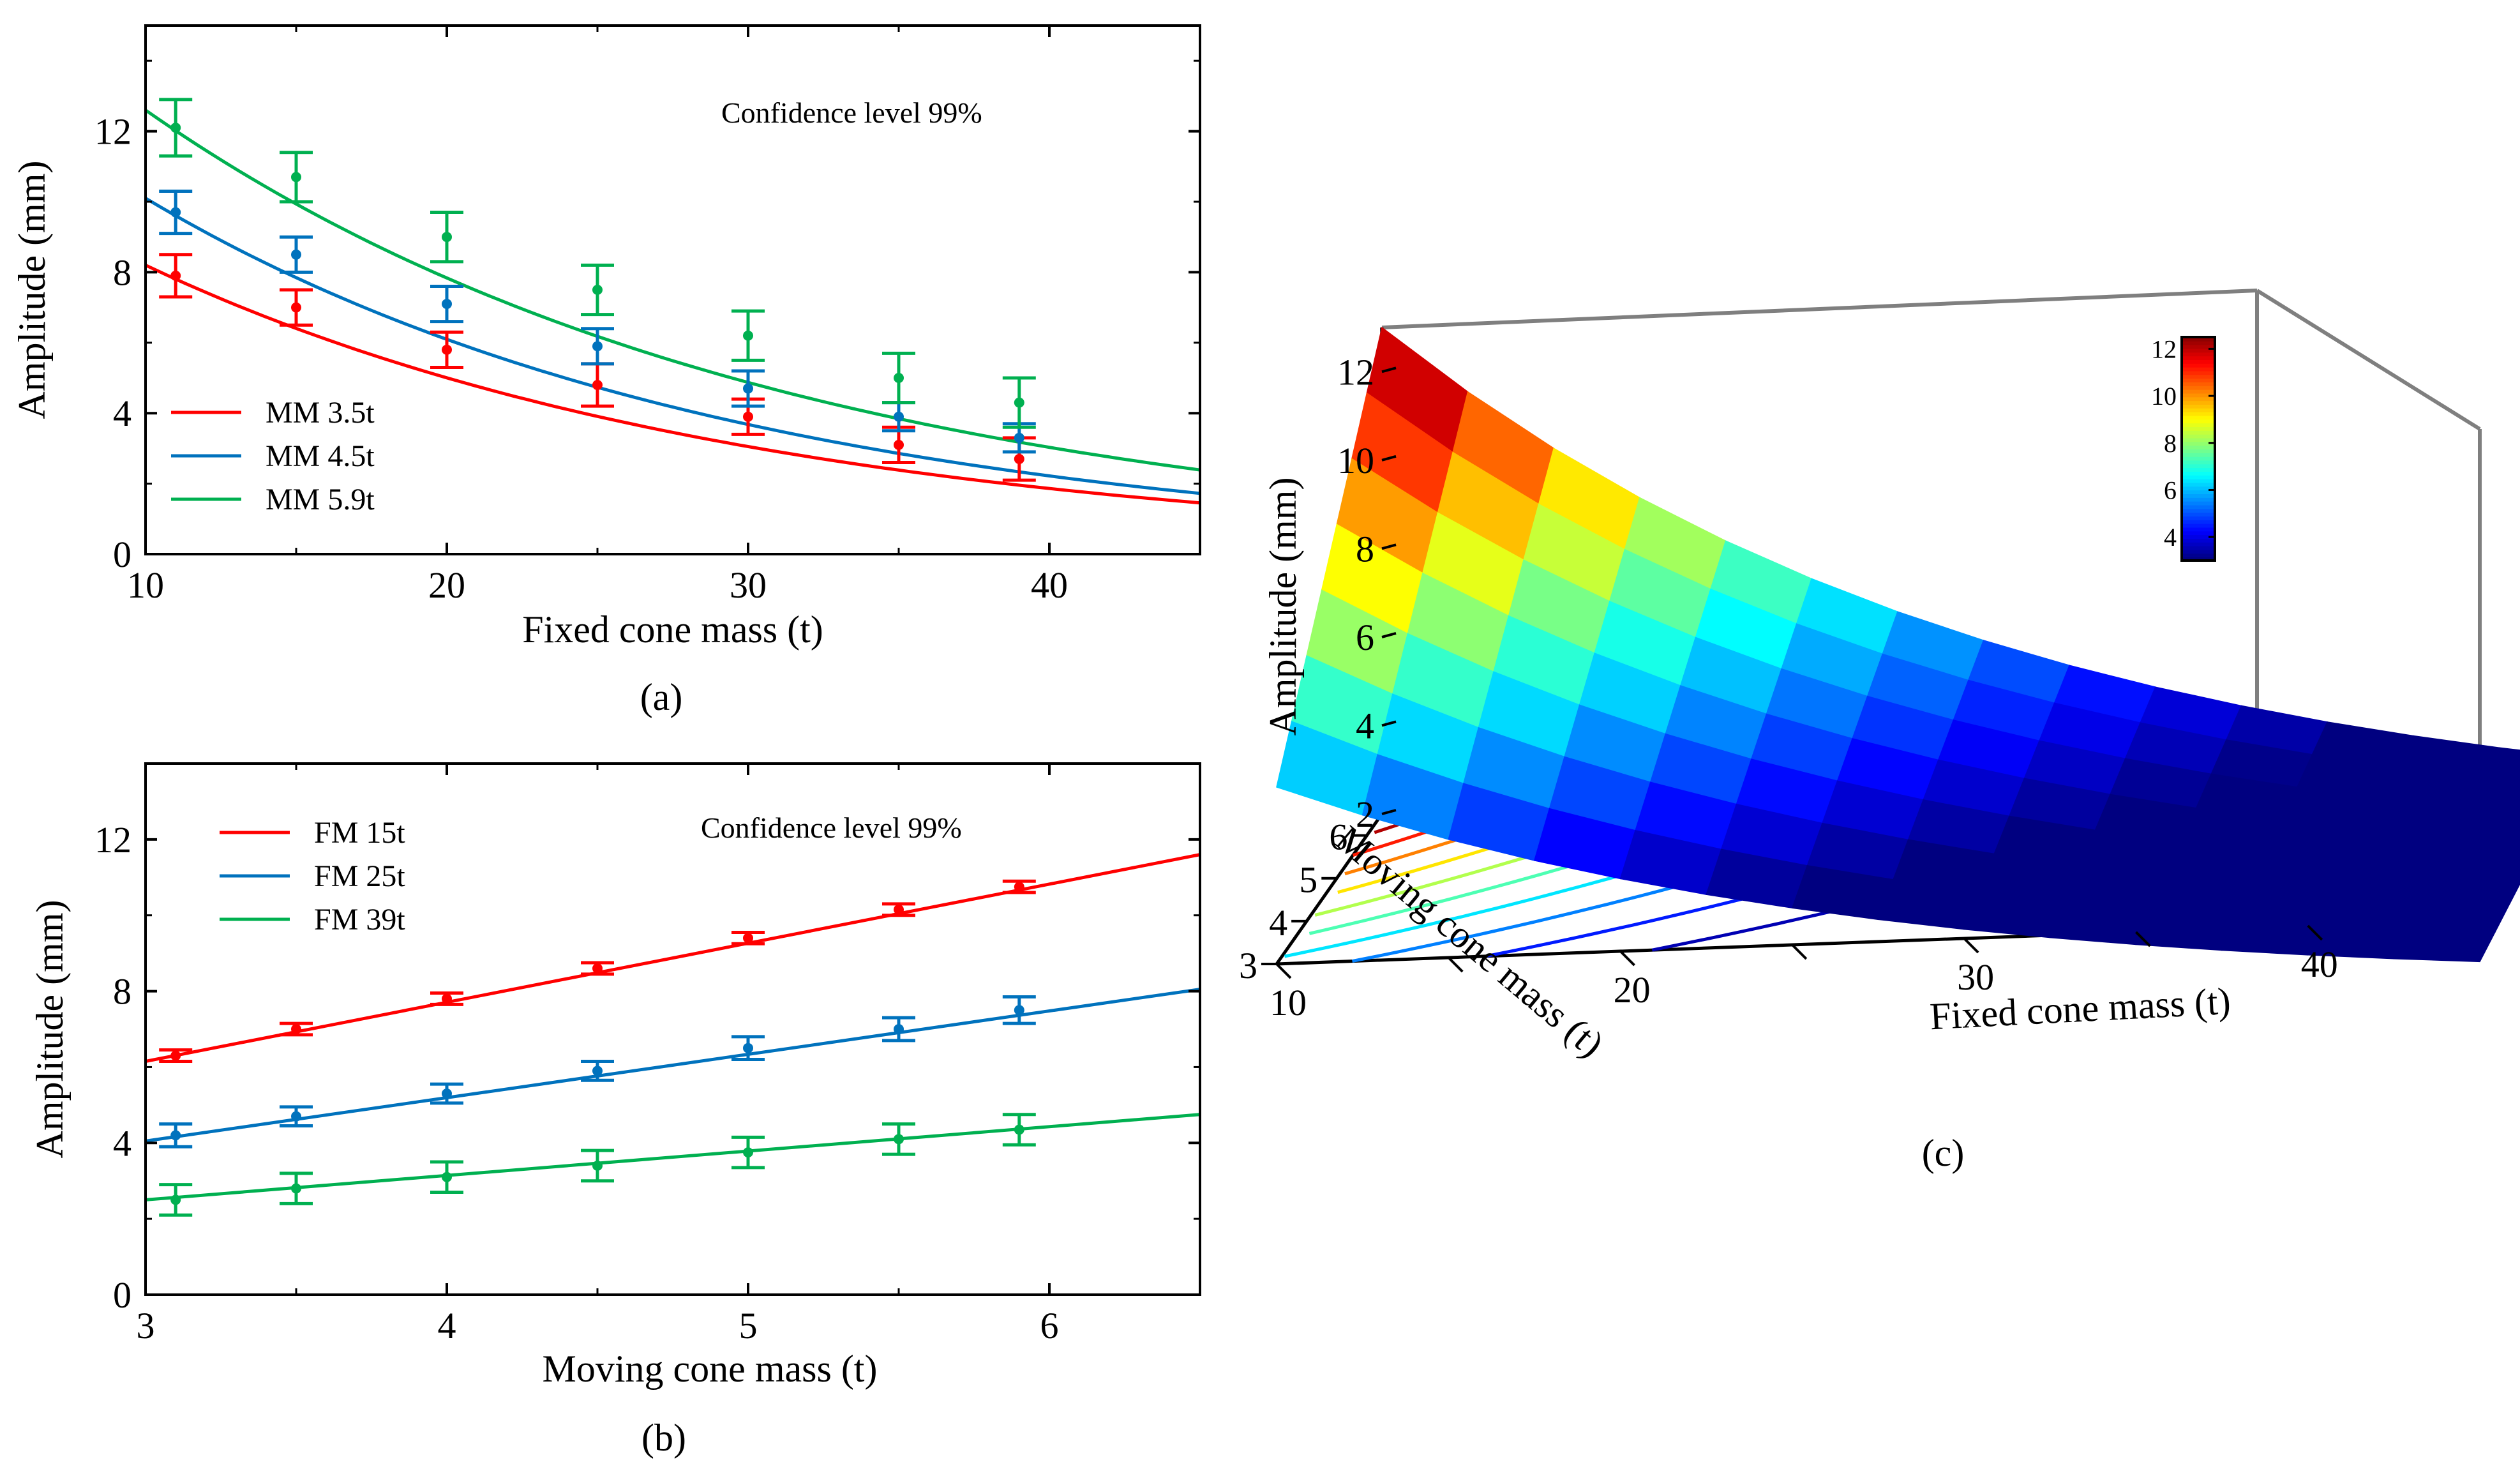 The image size is (2520, 1476). What do you see at coordinates (1329, 889) in the screenshot?
I see `y-axis-line` at bounding box center [1329, 889].